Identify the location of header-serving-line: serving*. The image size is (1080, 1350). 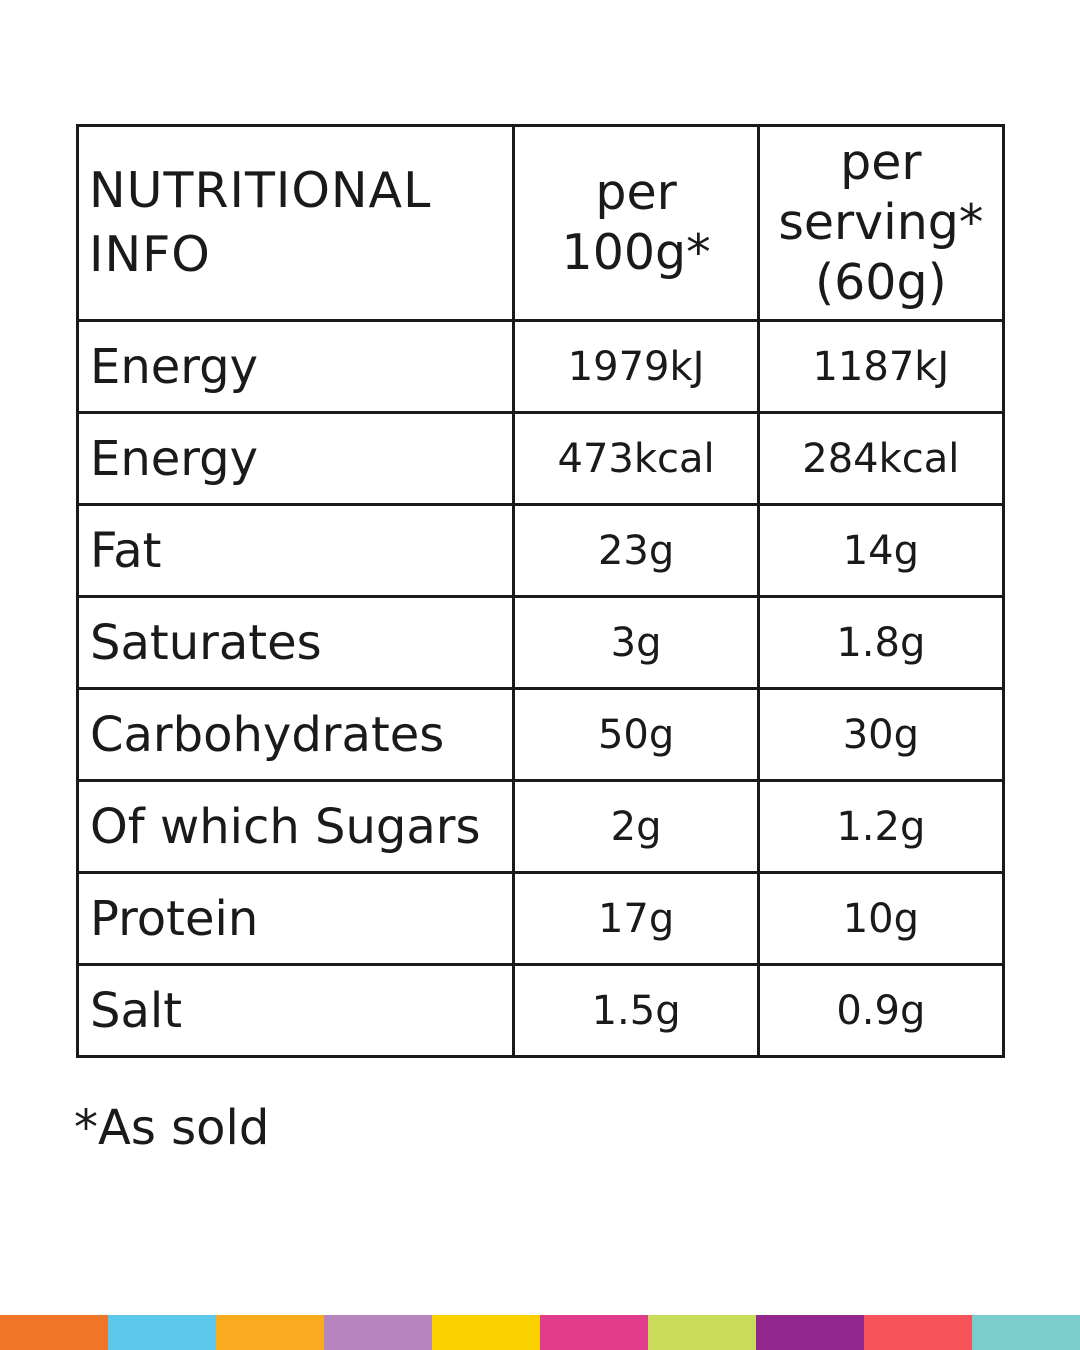
(881, 222).